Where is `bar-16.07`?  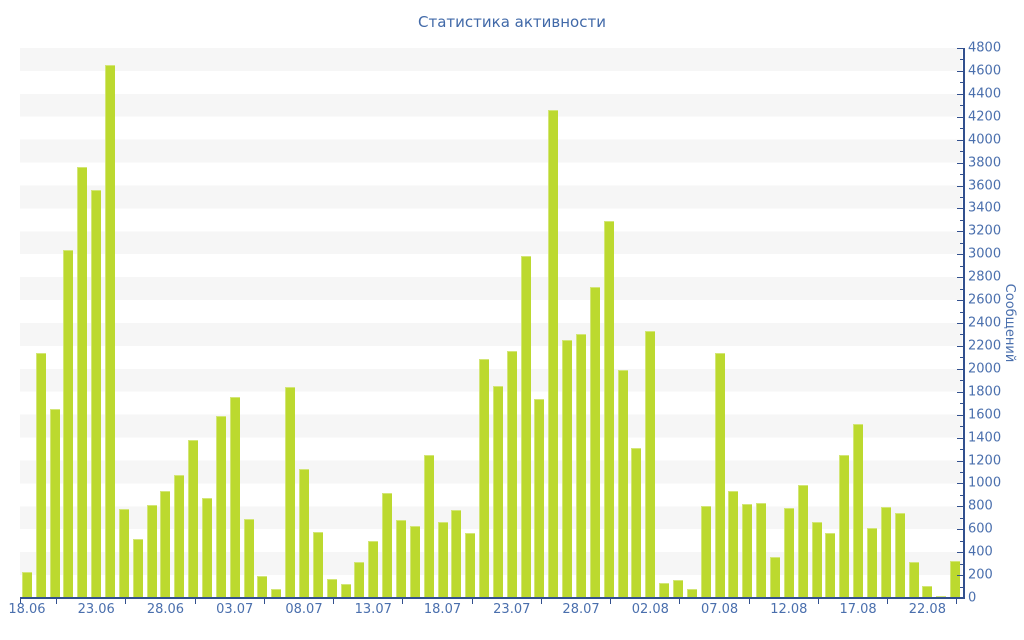 bar-16.07 is located at coordinates (414, 561).